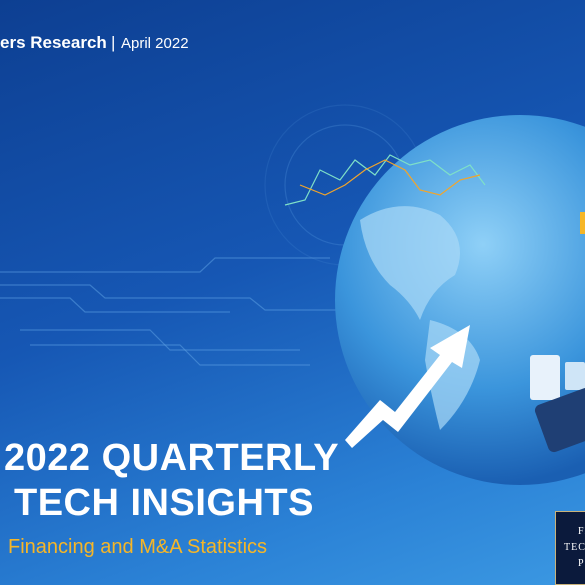 Image resolution: width=585 pixels, height=585 pixels. What do you see at coordinates (574, 547) in the screenshot?
I see `logo-text: TEC` at bounding box center [574, 547].